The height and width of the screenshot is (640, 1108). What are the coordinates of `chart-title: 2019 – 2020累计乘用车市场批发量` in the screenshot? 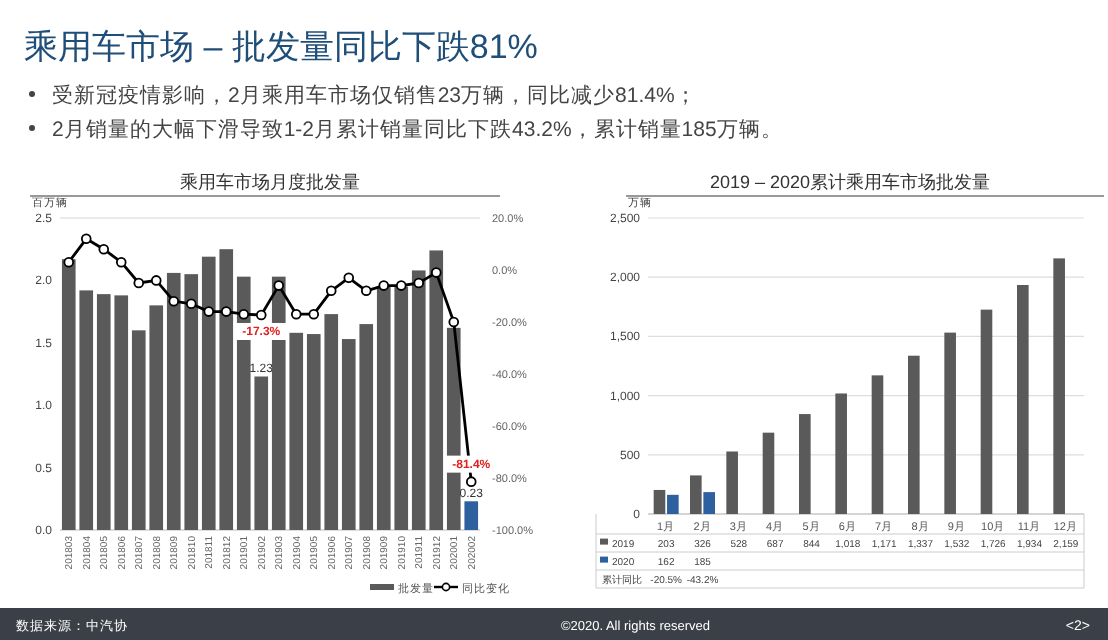 It's located at (850, 182).